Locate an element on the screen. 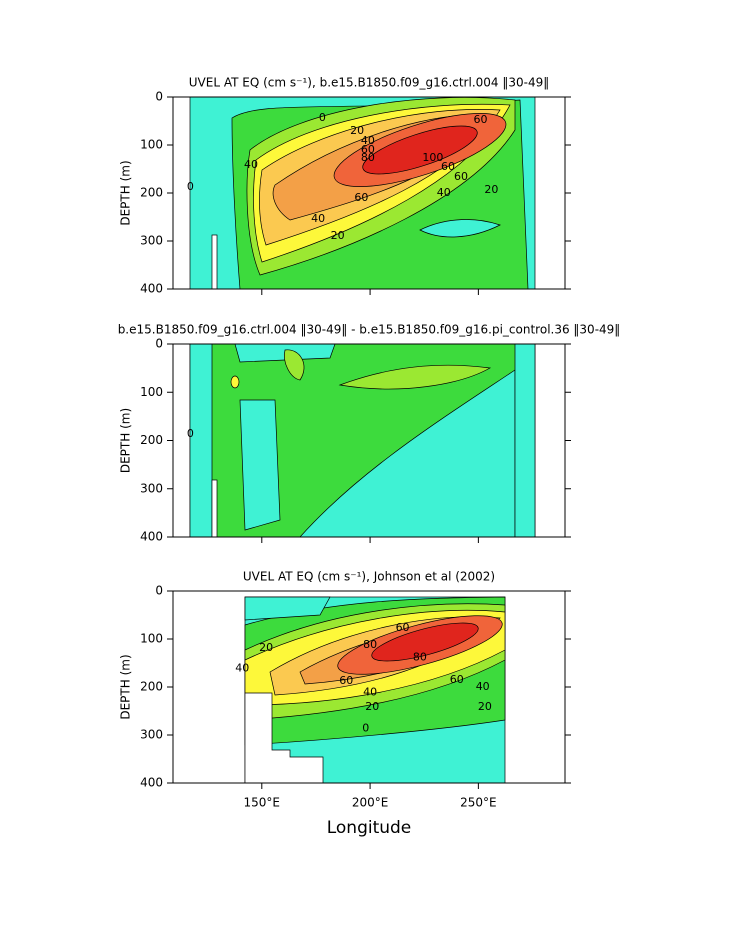 The height and width of the screenshot is (945, 733). x-axis-label: Longitude is located at coordinates (369, 828).